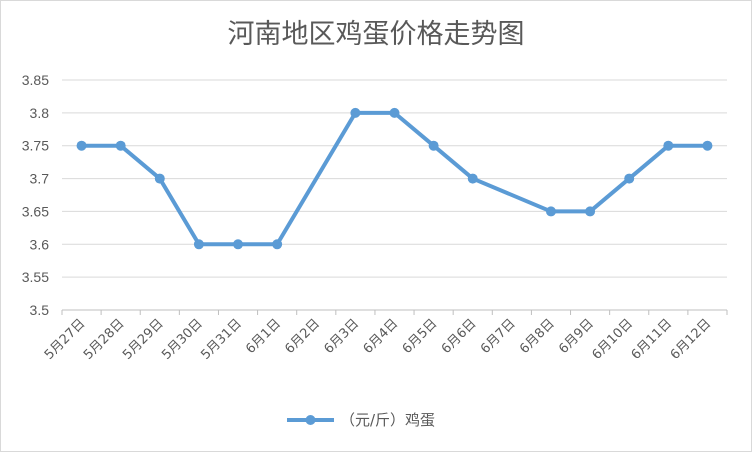 This screenshot has width=752, height=452. I want to click on x-tick-label: 6月4日, so click(381, 336).